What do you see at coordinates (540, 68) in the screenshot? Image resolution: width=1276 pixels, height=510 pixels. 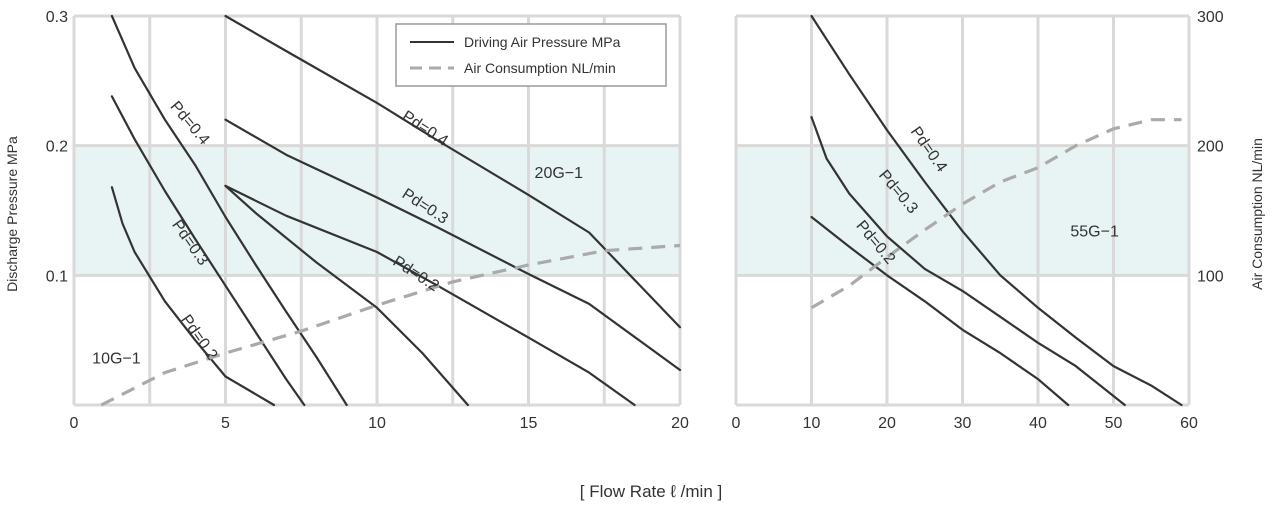 I see `legend-item-air-consumption: Air Consumption NL/min` at bounding box center [540, 68].